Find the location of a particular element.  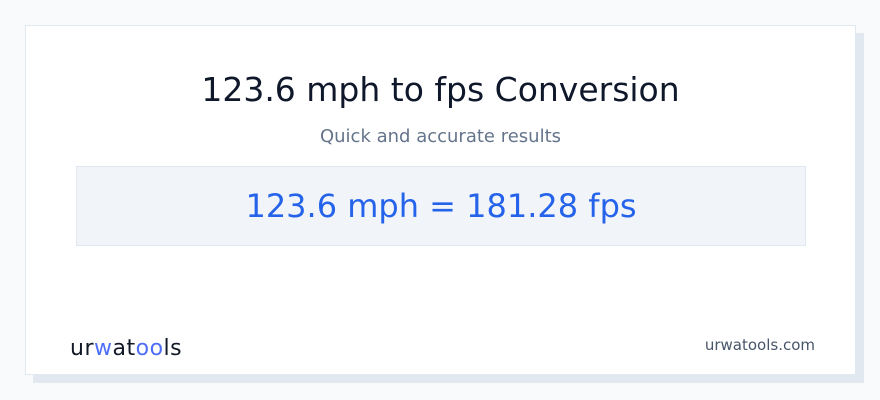

logo-text: ur is located at coordinates (82, 348).